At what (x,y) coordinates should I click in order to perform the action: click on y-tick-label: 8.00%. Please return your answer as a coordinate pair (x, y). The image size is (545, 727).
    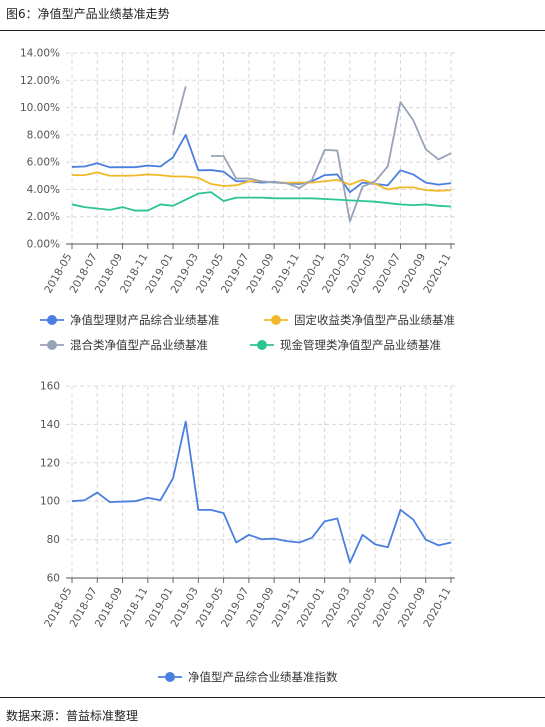
    Looking at the image, I should click on (43, 135).